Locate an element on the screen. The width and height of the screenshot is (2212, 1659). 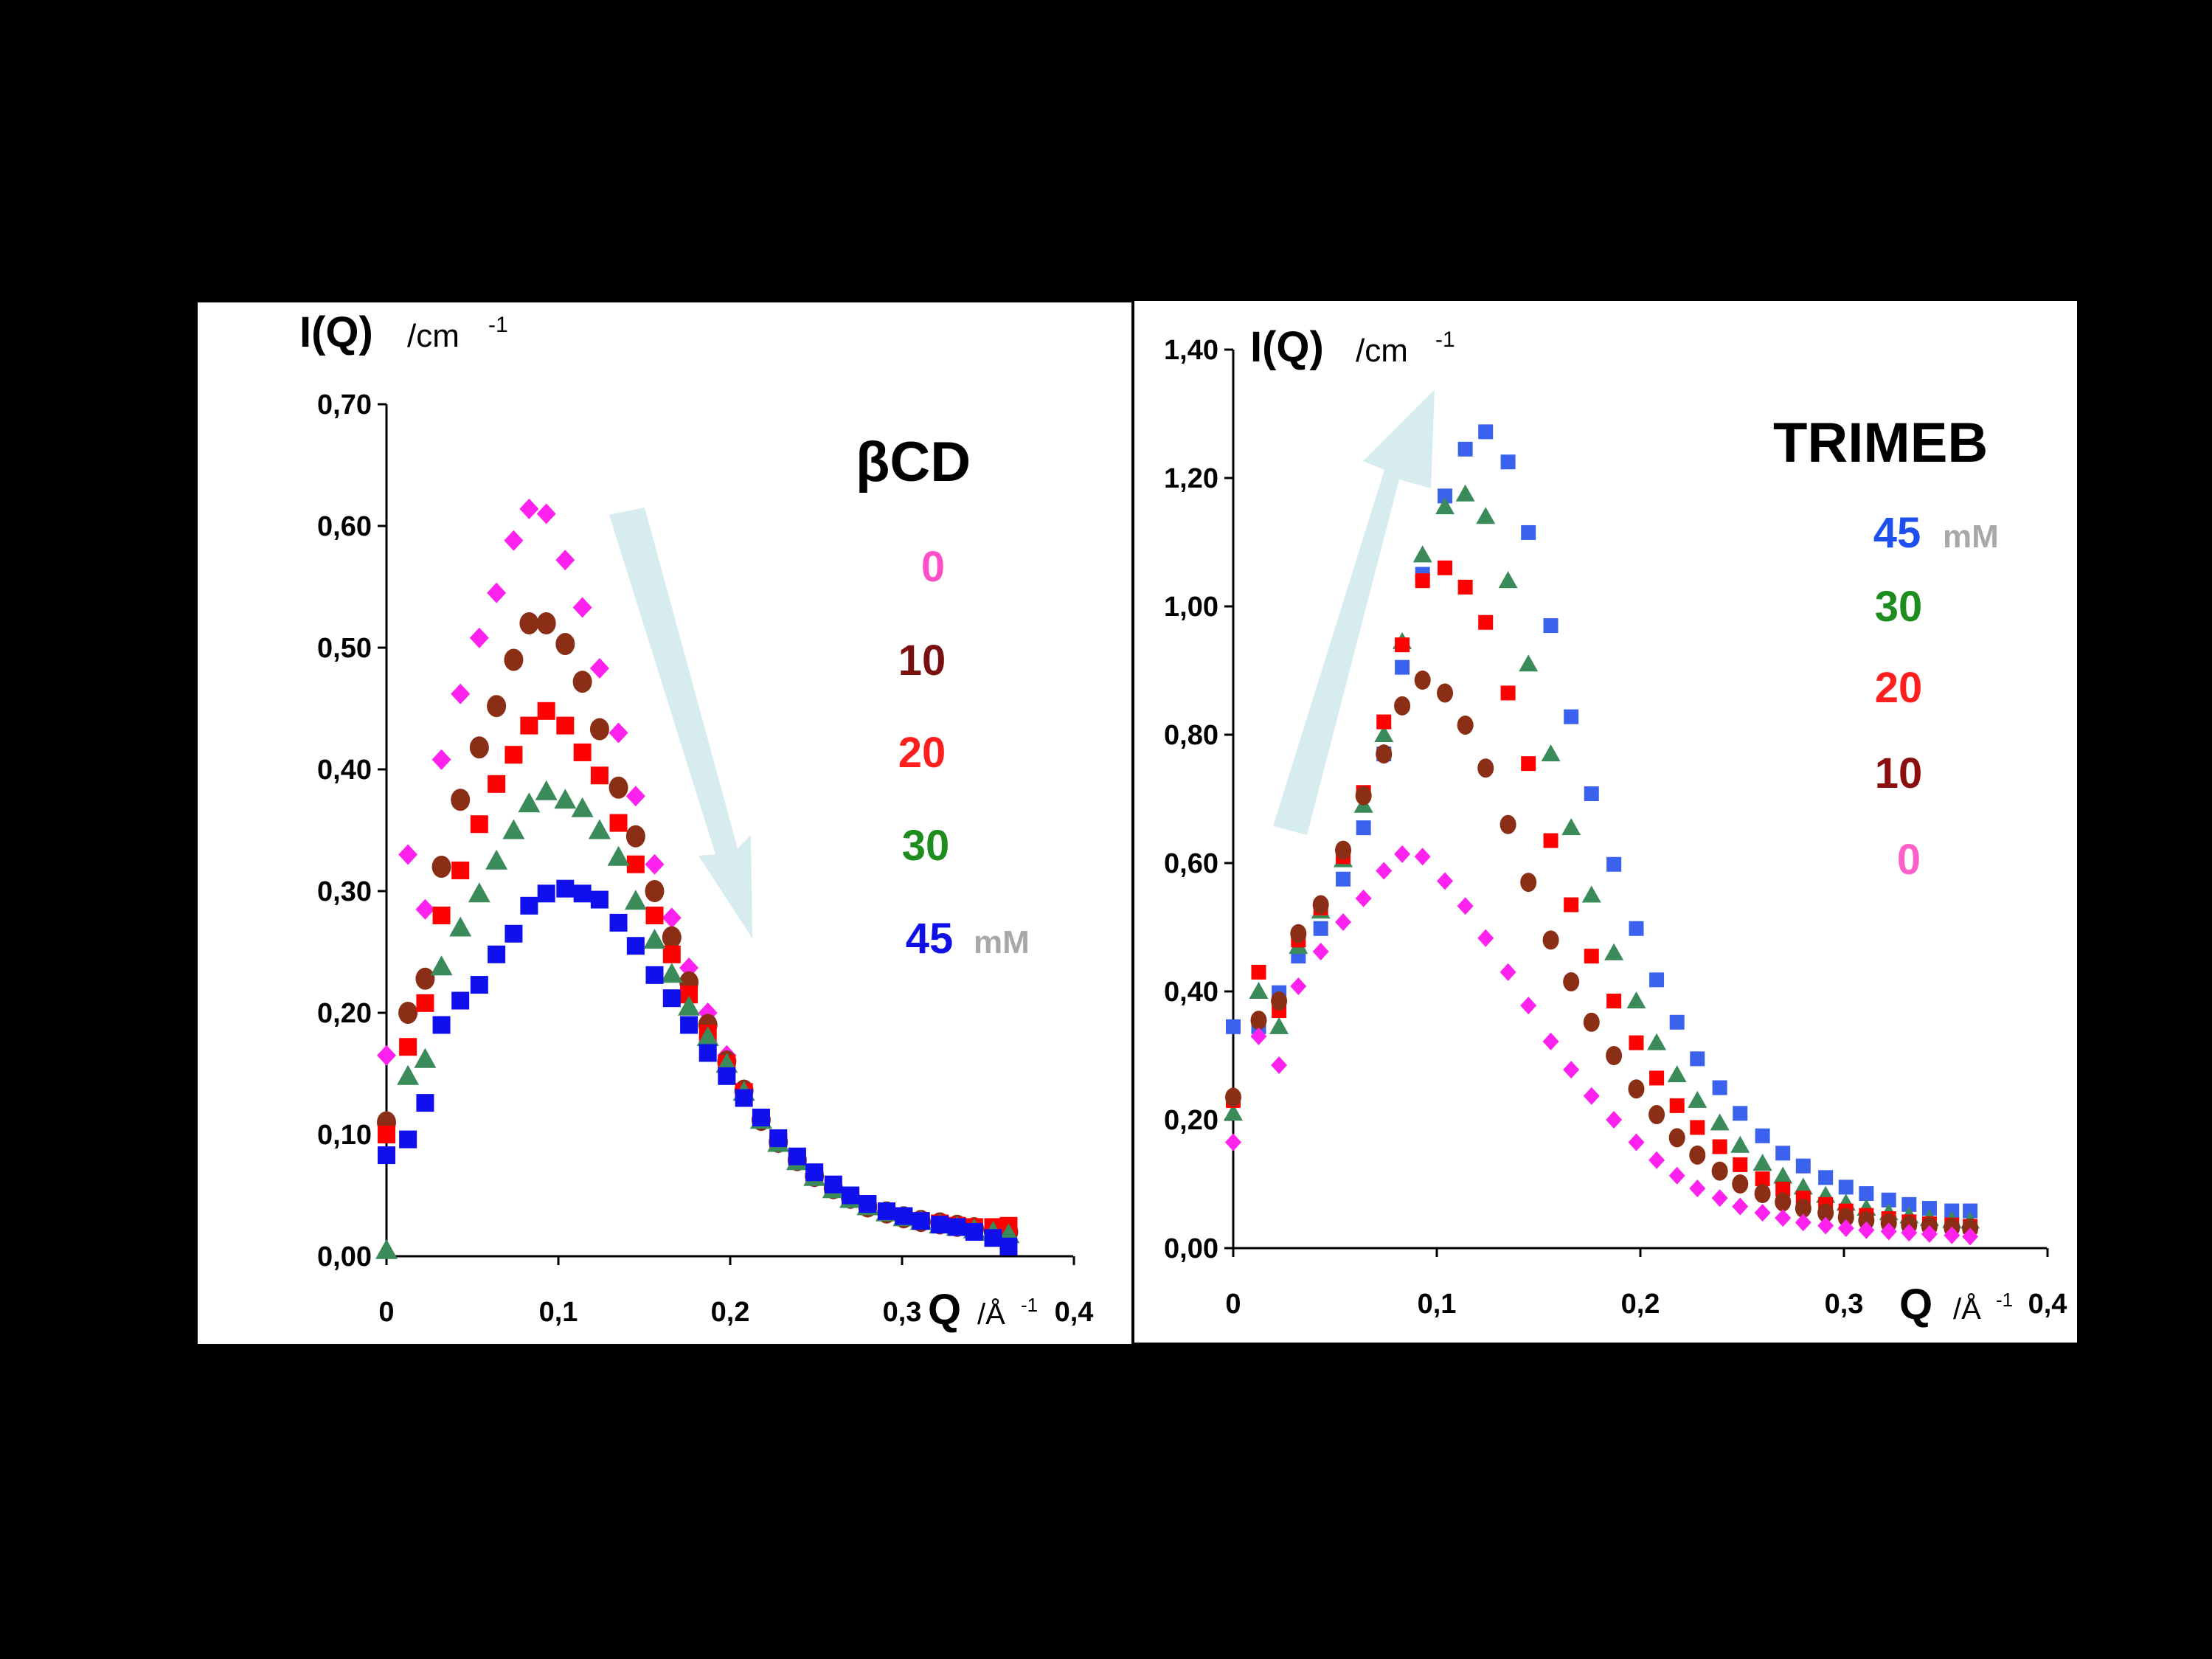
x-ticks: 0 0,1 0,2 0,3 0,4 is located at coordinates (1646, 1284).